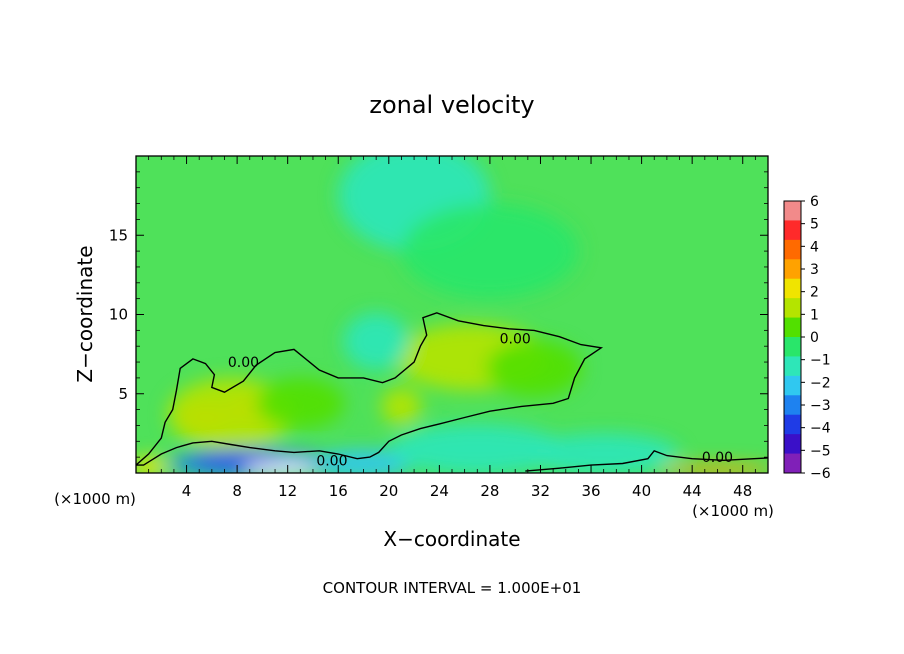 The image size is (904, 654). What do you see at coordinates (480, 400) in the screenshot?
I see `contour-labels: 0.00 0.00 0.00 0.00` at bounding box center [480, 400].